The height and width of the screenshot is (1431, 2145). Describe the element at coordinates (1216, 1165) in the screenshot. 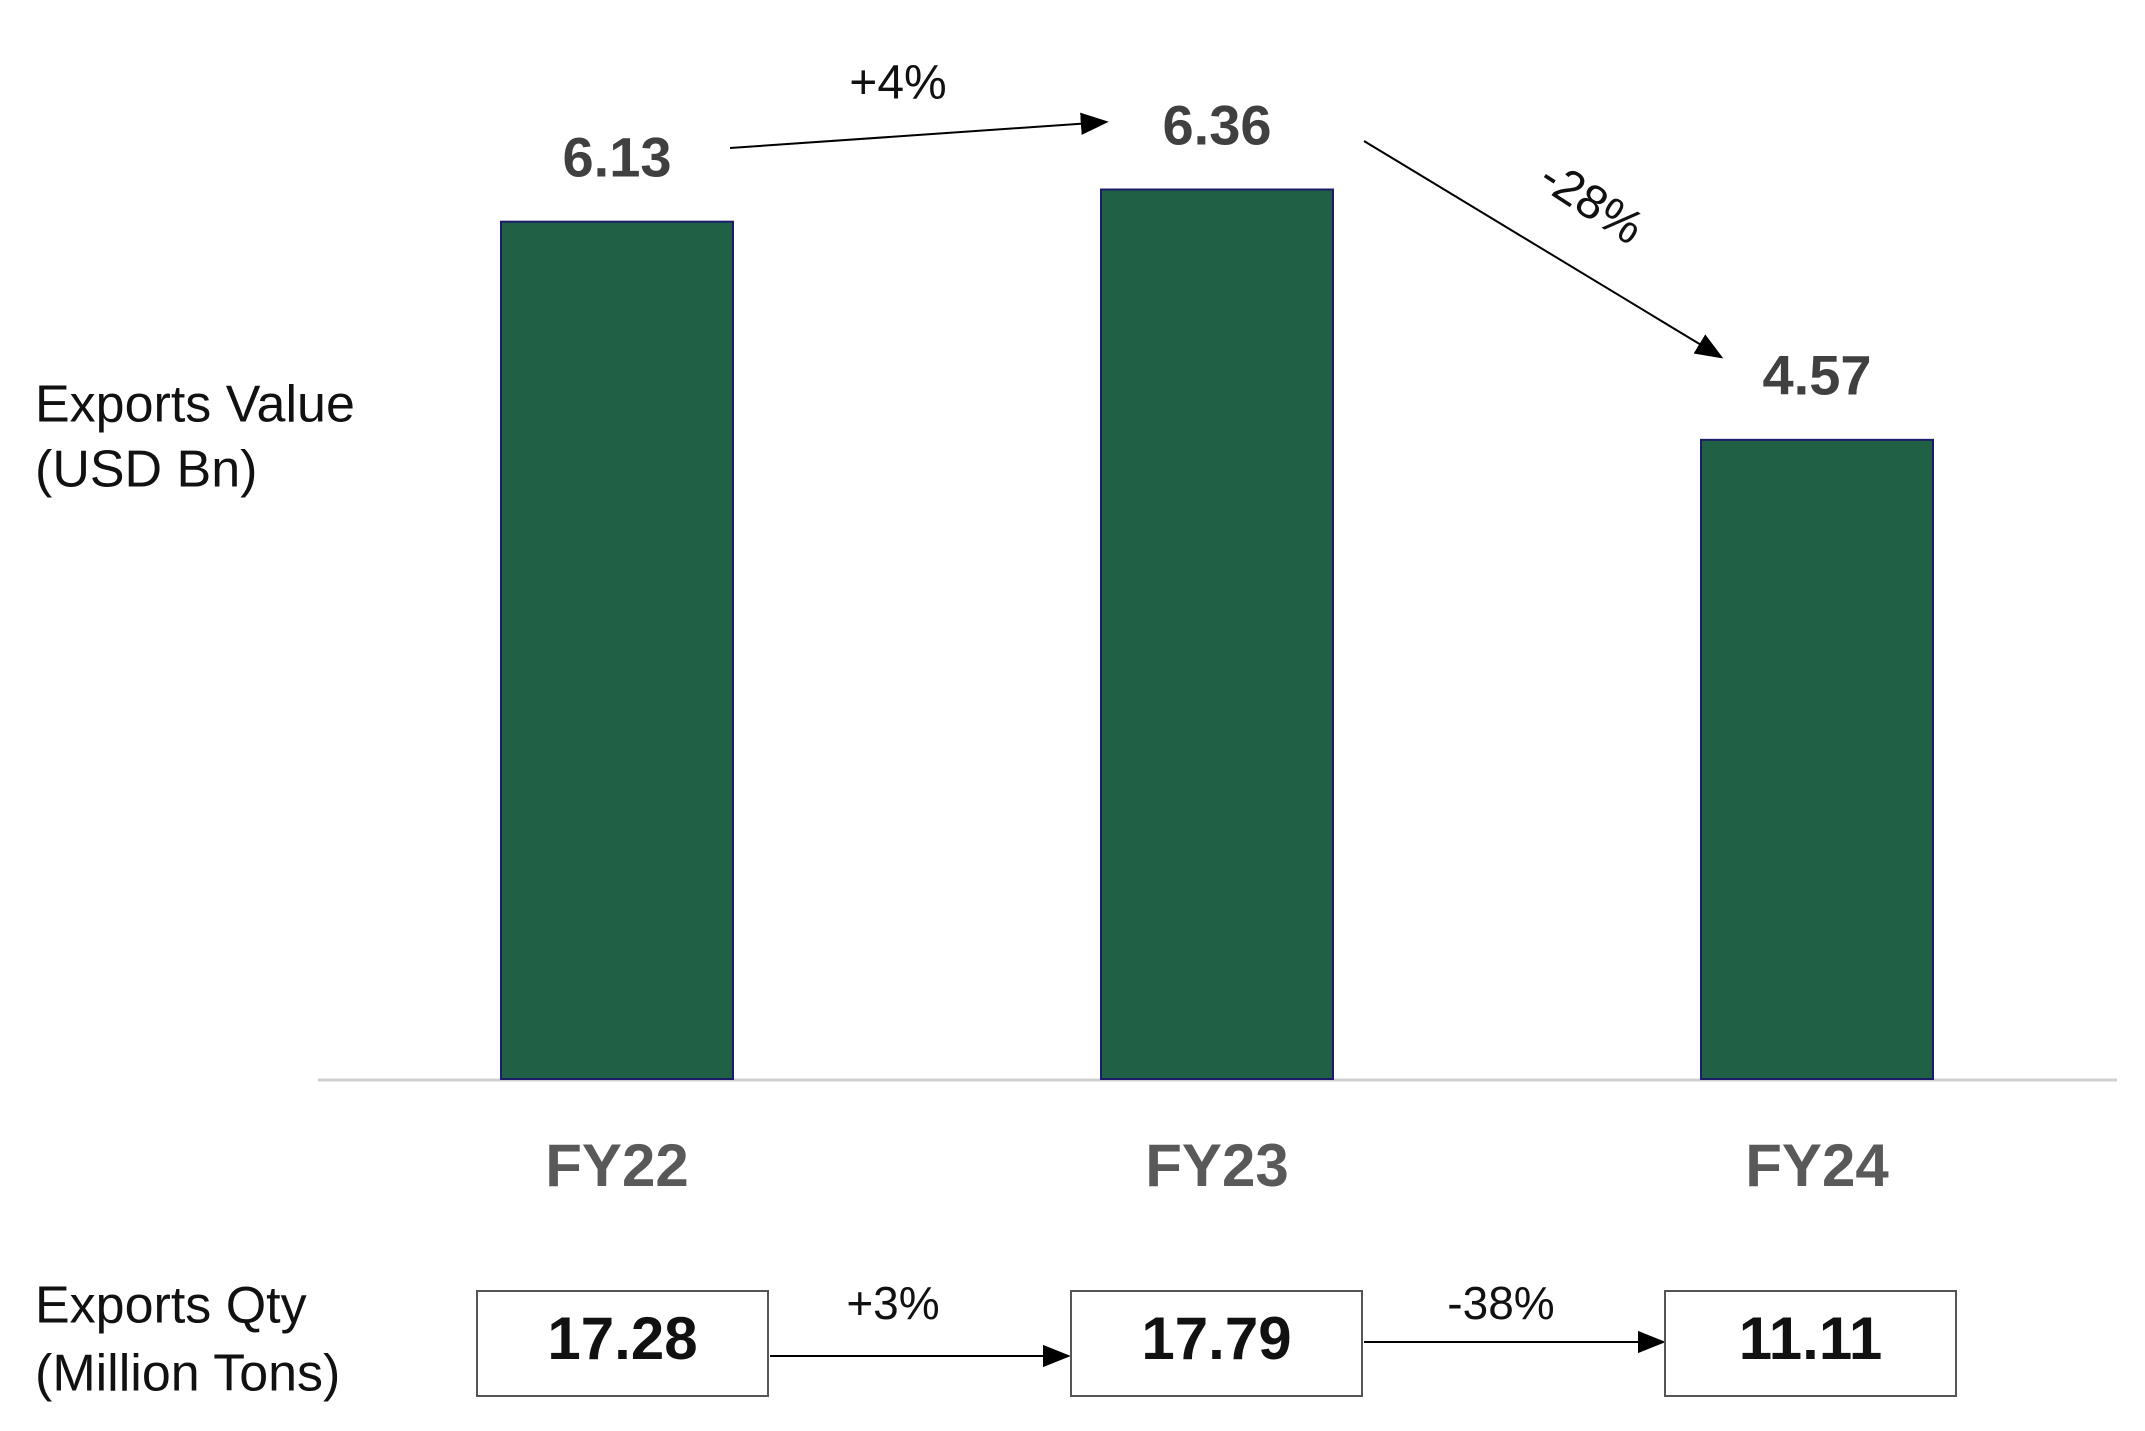

I see `x-tick-label: FY23` at that location.